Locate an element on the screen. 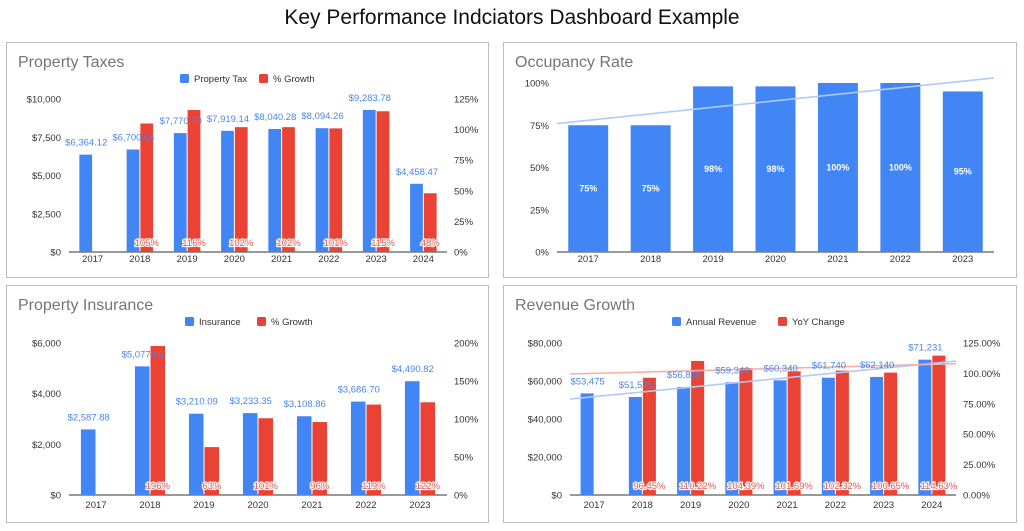  y2-tick-label: 100.00% is located at coordinates (982, 374).